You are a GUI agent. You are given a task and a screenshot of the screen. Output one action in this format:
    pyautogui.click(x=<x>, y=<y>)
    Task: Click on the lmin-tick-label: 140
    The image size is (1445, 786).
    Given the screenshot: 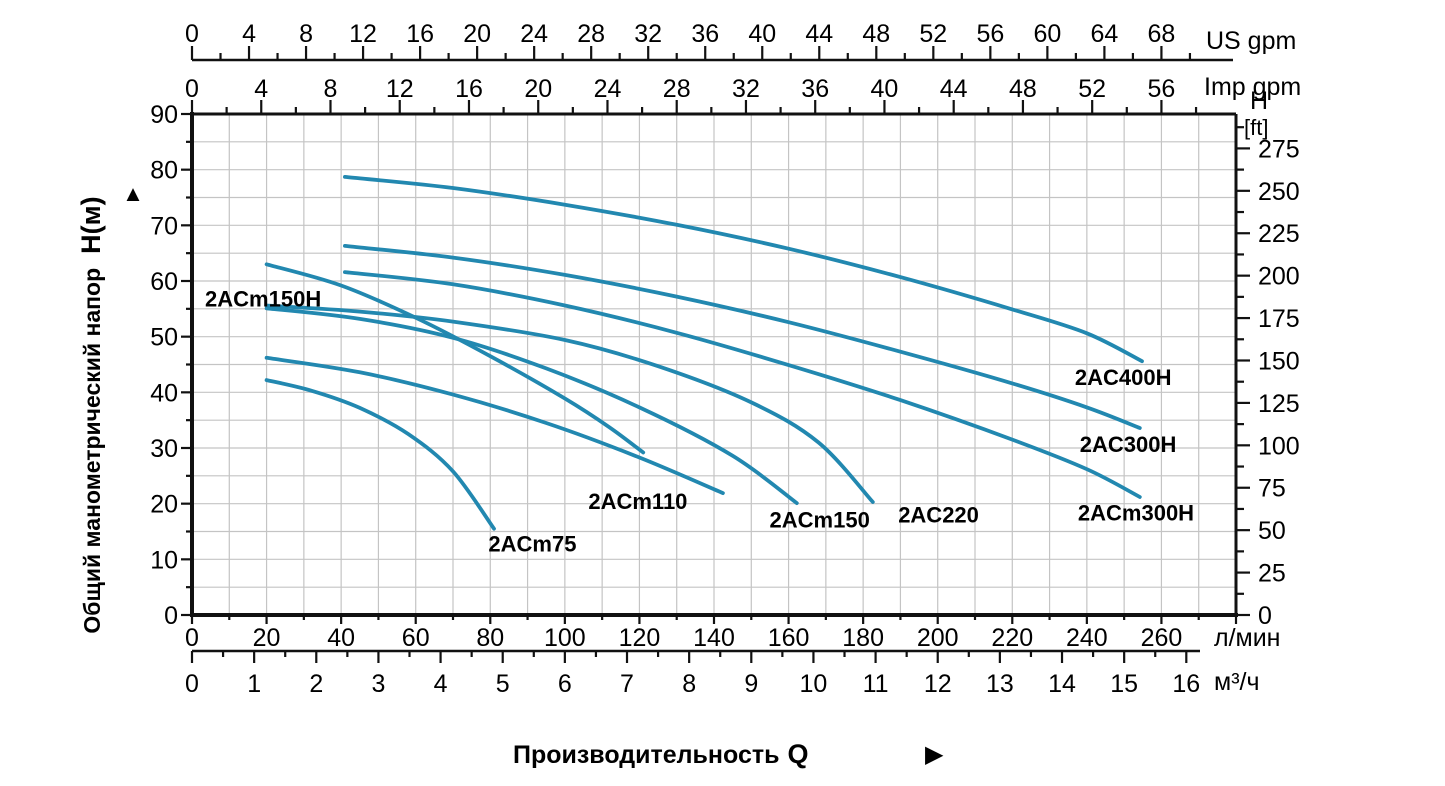 What is the action you would take?
    pyautogui.click(x=714, y=638)
    